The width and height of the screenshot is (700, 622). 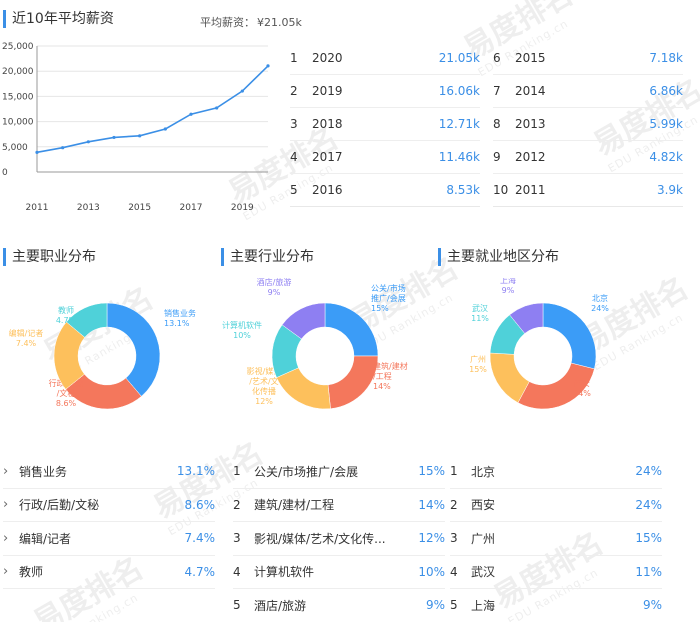 What do you see at coordinates (388, 288) in the screenshot?
I see `donut-label-text: 公关/市场` at bounding box center [388, 288].